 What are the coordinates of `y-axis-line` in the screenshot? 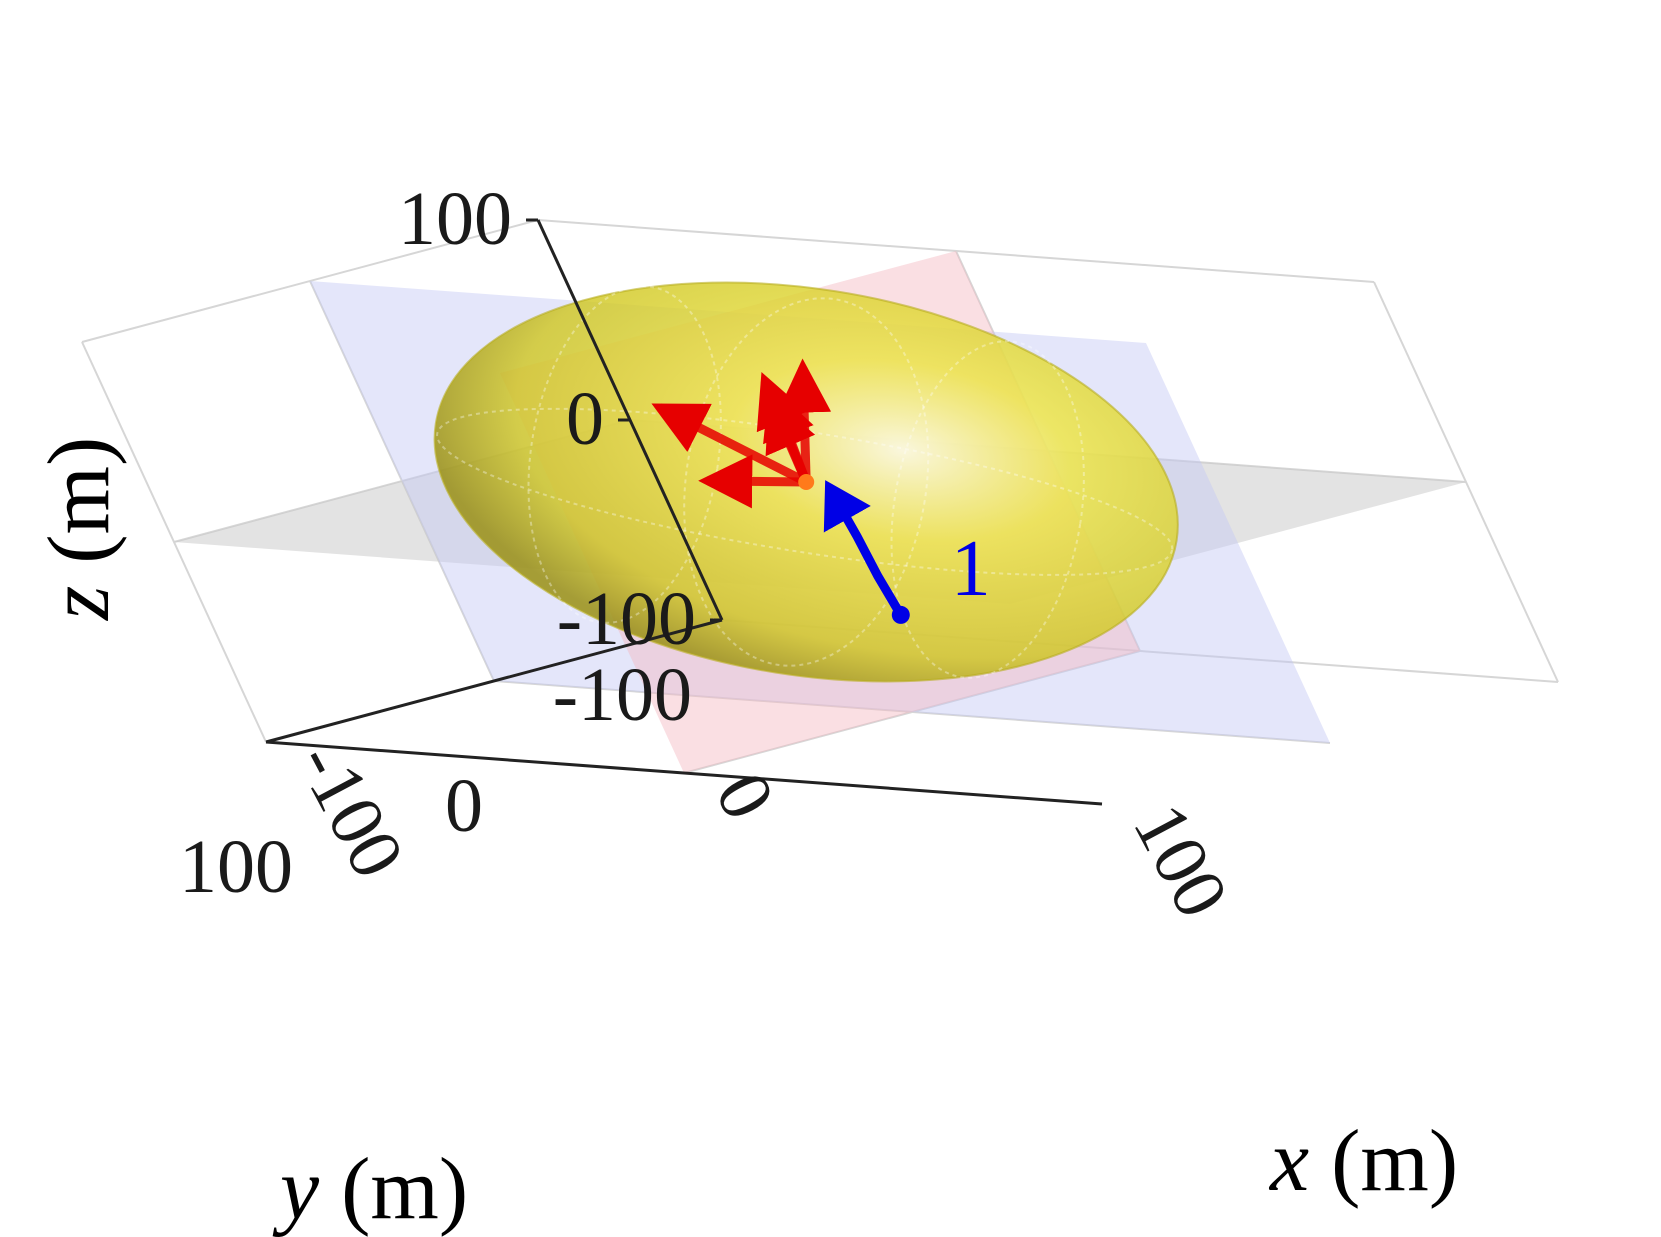 It's located at (494, 681).